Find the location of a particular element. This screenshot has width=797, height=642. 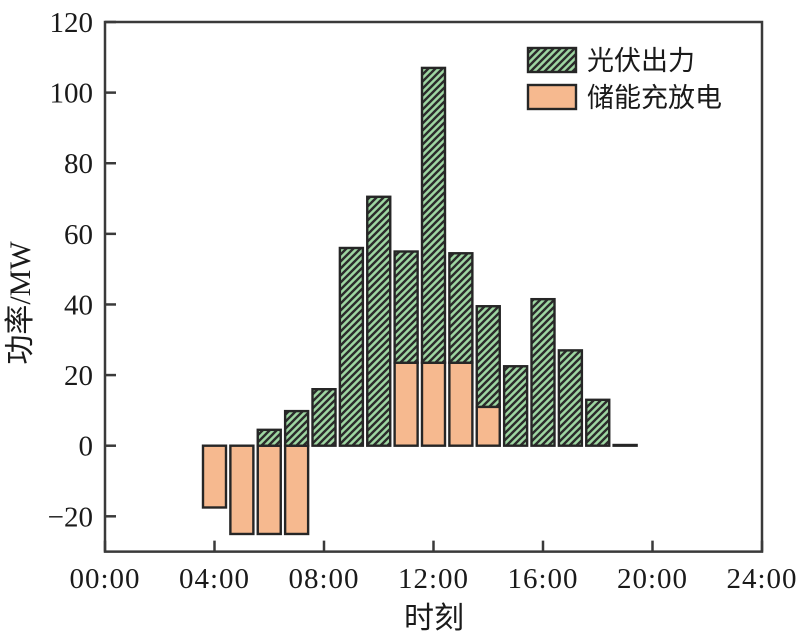

y-axis-title: 功率/MW is located at coordinates (20, 303).